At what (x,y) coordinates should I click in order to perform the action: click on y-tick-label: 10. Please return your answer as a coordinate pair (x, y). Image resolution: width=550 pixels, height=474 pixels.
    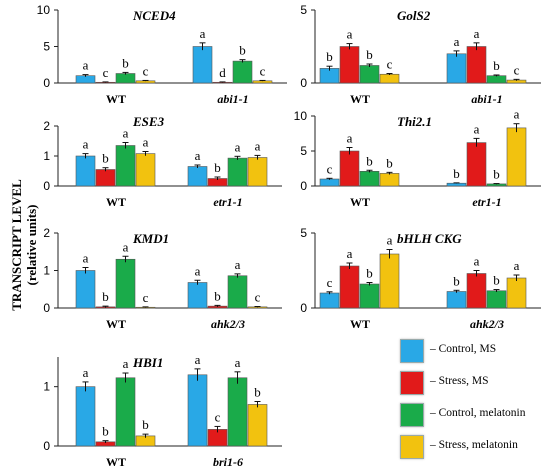
    Looking at the image, I should click on (44, 10).